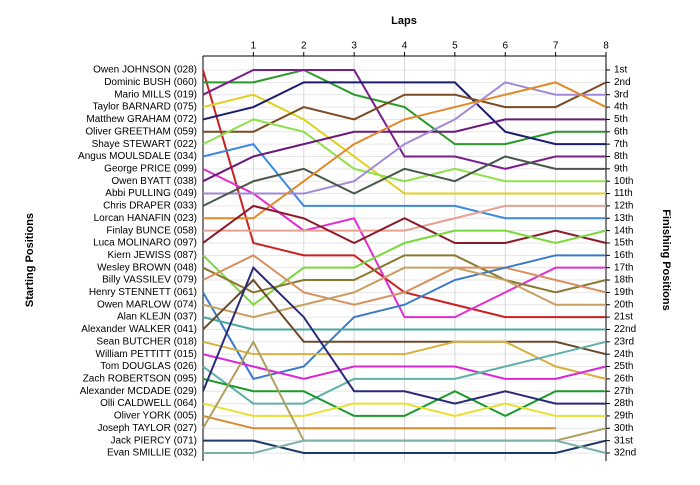 This screenshot has height=485, width=700. I want to click on y2-tick-label: 2nd, so click(622, 82).